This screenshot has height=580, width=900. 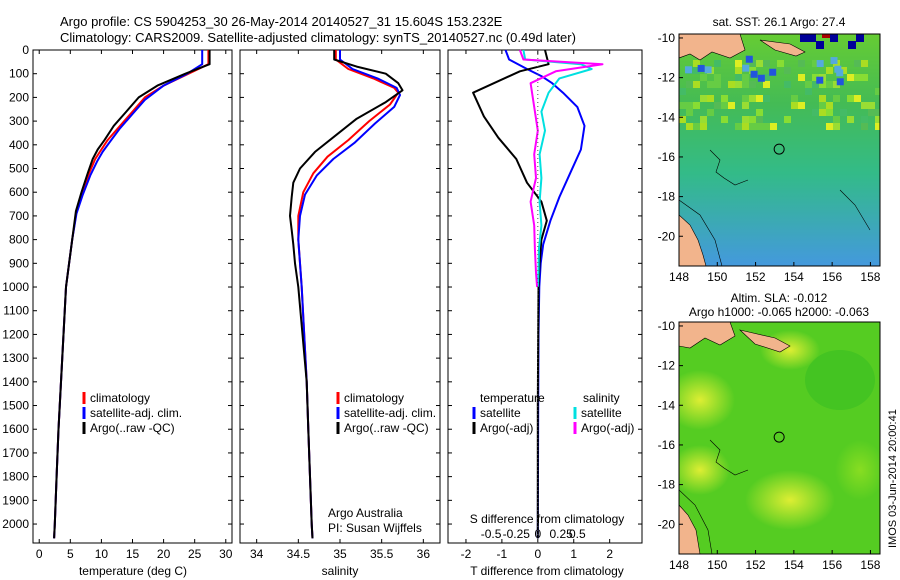 What do you see at coordinates (667, 405) in the screenshot?
I see `lat-tick-label: -14` at bounding box center [667, 405].